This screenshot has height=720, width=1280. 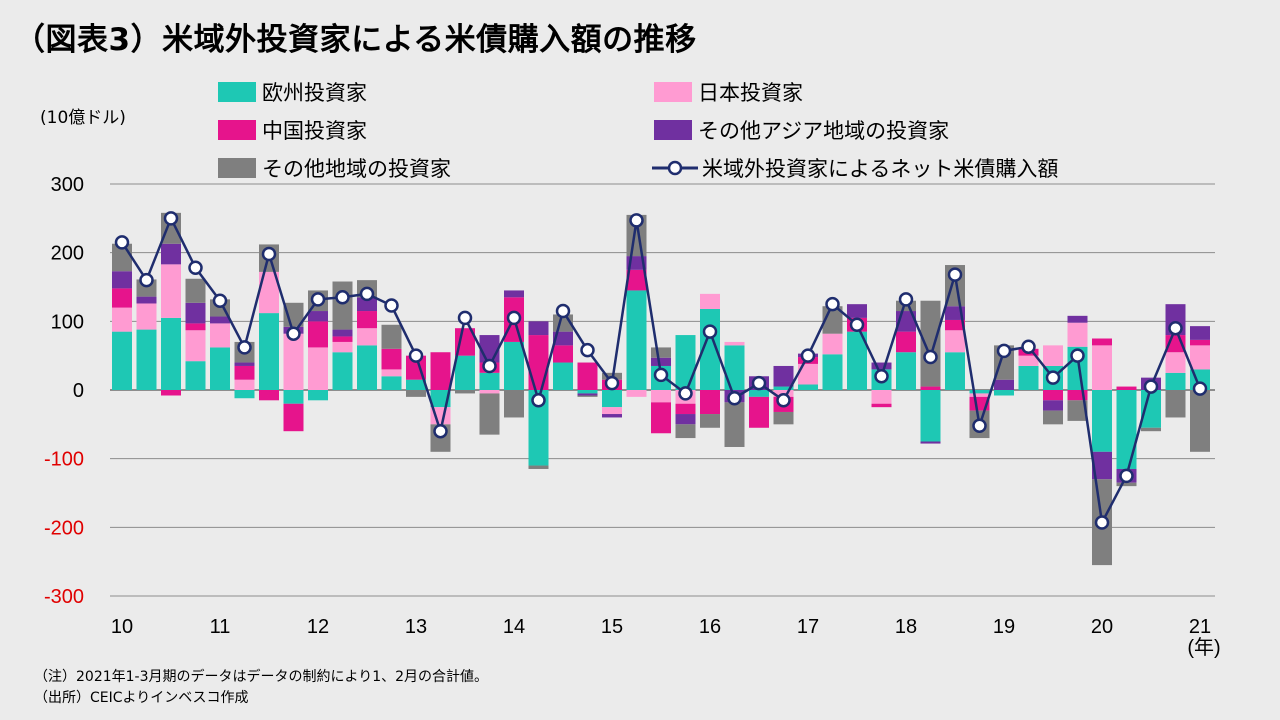 What do you see at coordinates (1203, 647) in the screenshot?
I see `year-suffix-label: (年)` at bounding box center [1203, 647].